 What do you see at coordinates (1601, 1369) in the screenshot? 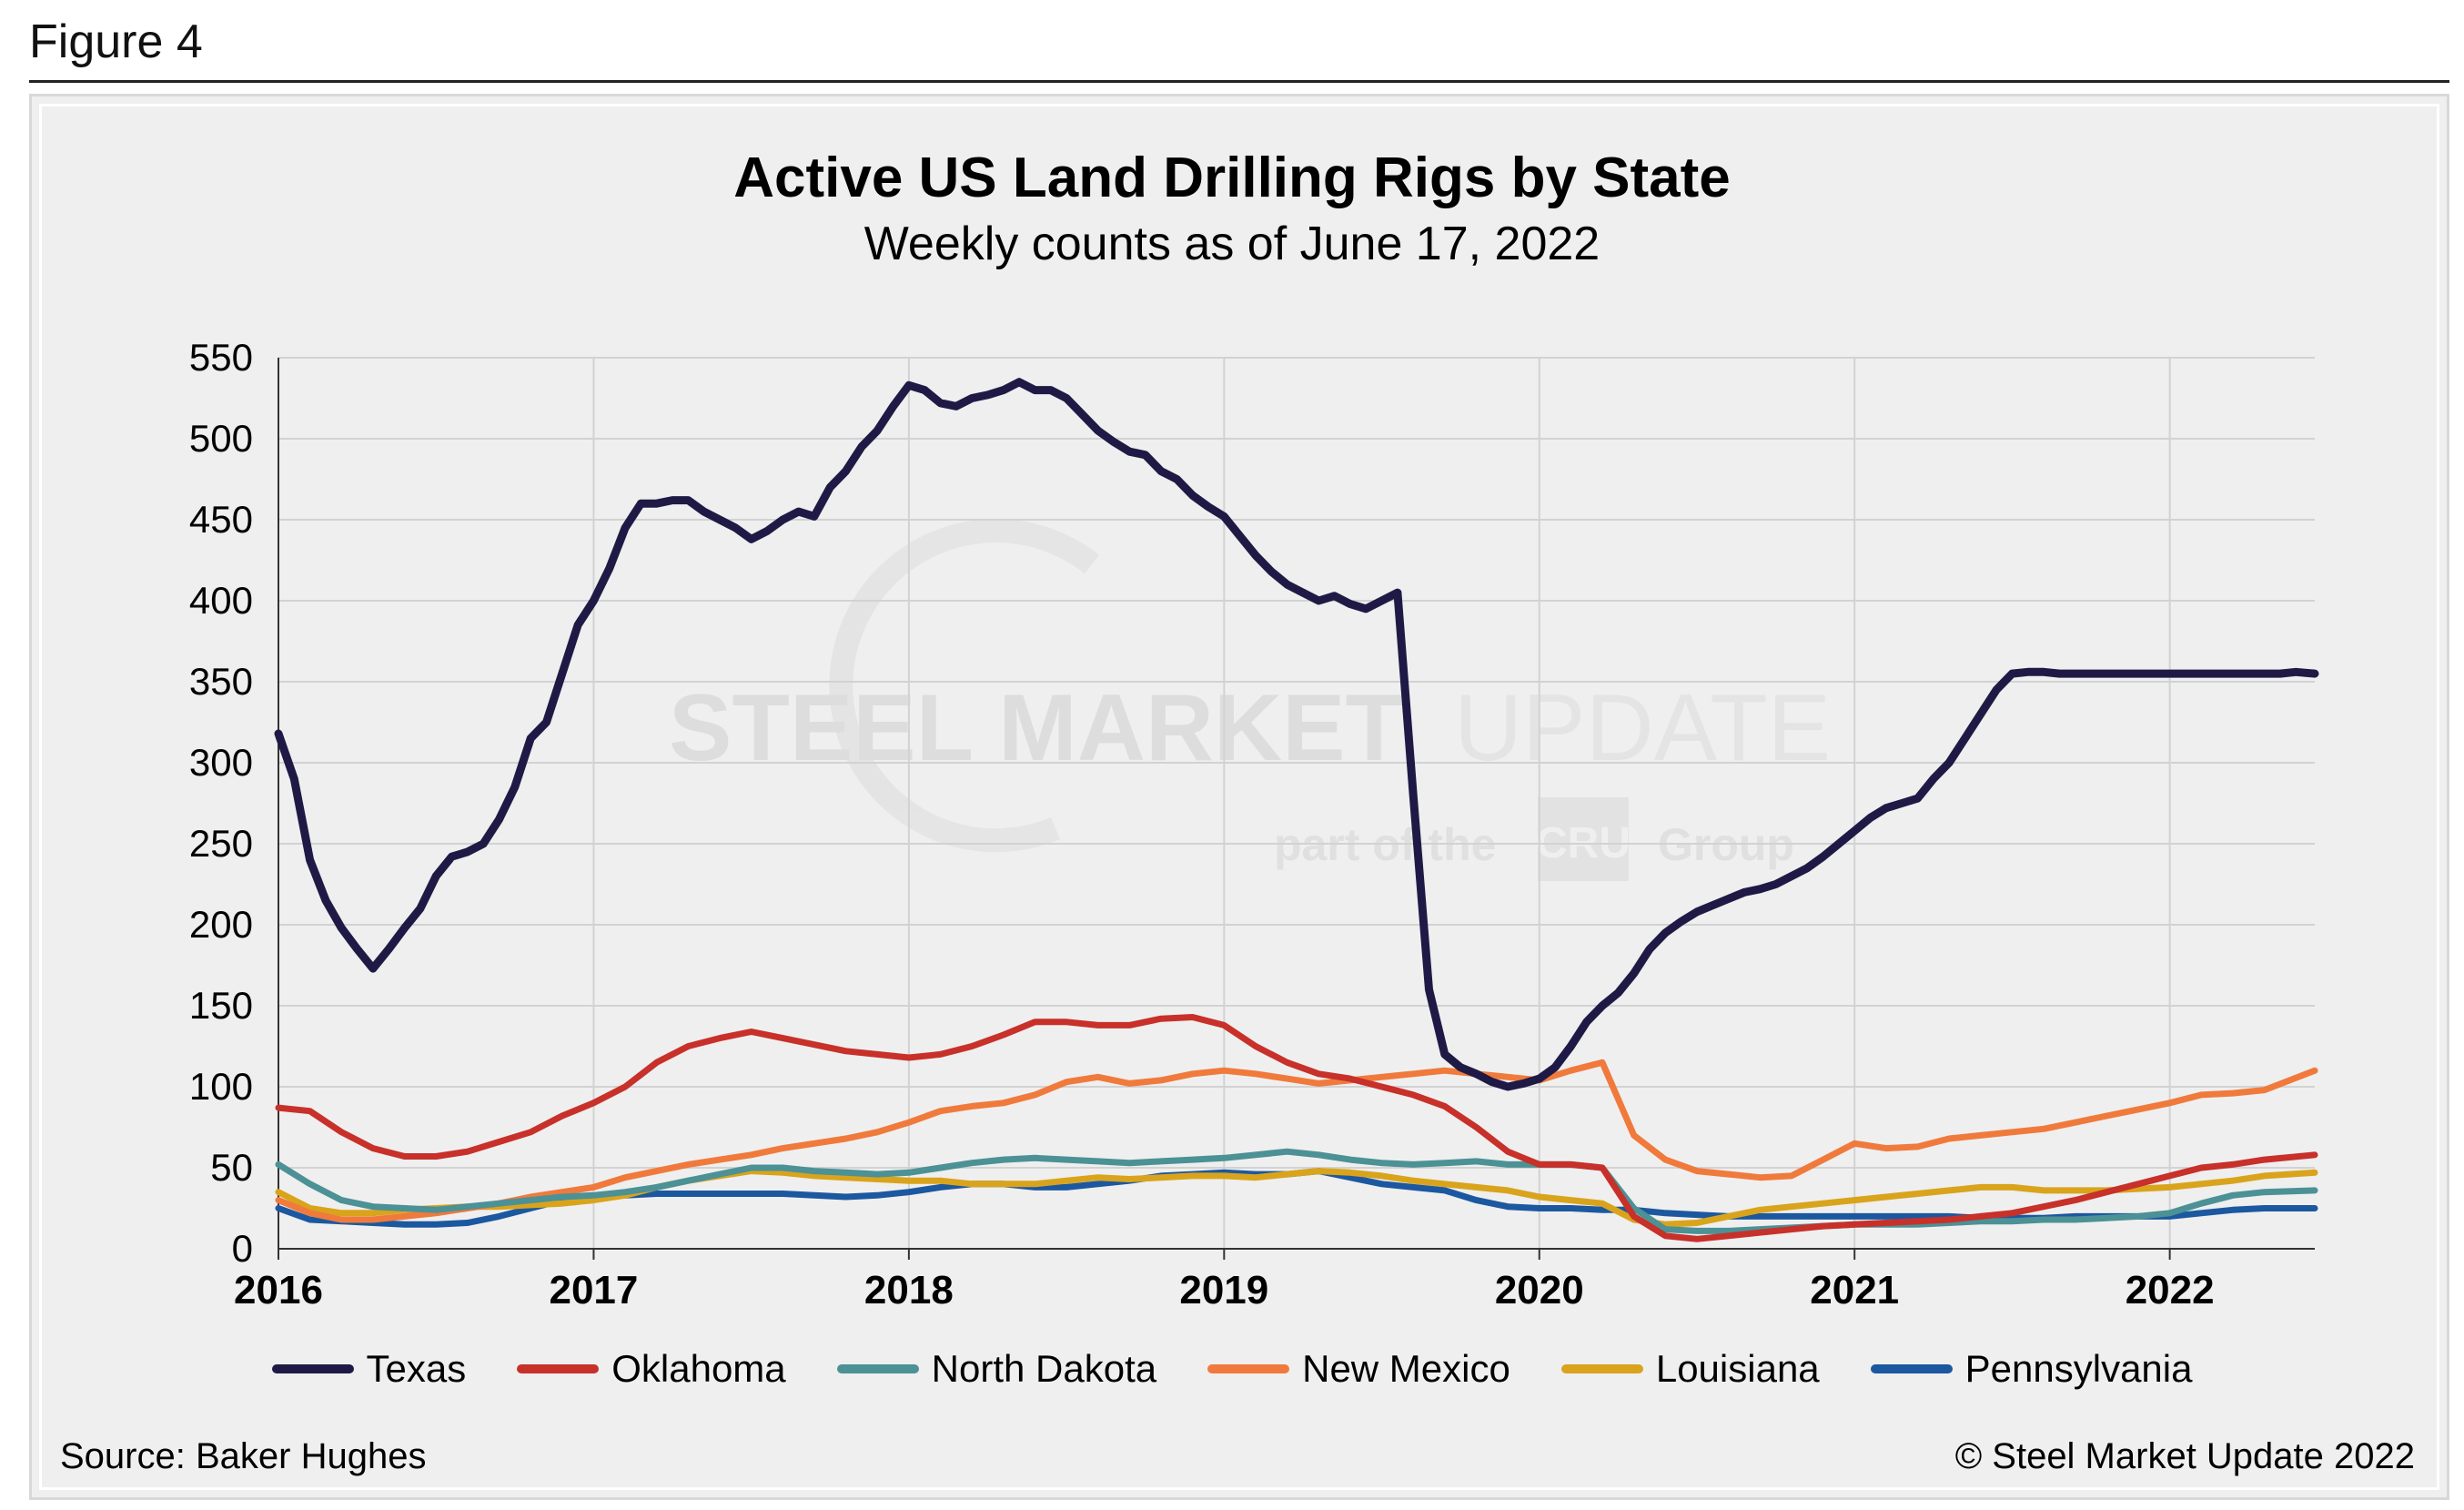
I see `legend-swatch-louisiana` at bounding box center [1601, 1369].